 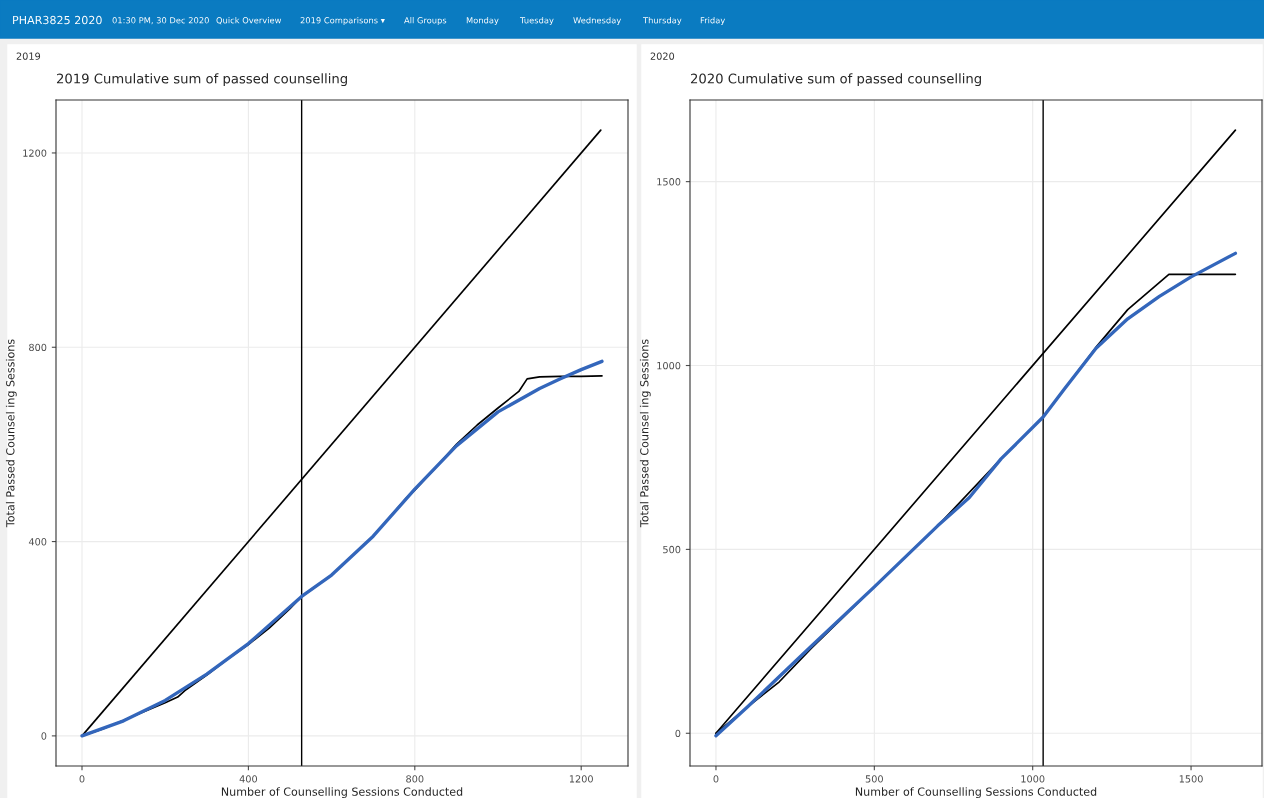 What do you see at coordinates (415, 779) in the screenshot?
I see `x-tick-label: 800` at bounding box center [415, 779].